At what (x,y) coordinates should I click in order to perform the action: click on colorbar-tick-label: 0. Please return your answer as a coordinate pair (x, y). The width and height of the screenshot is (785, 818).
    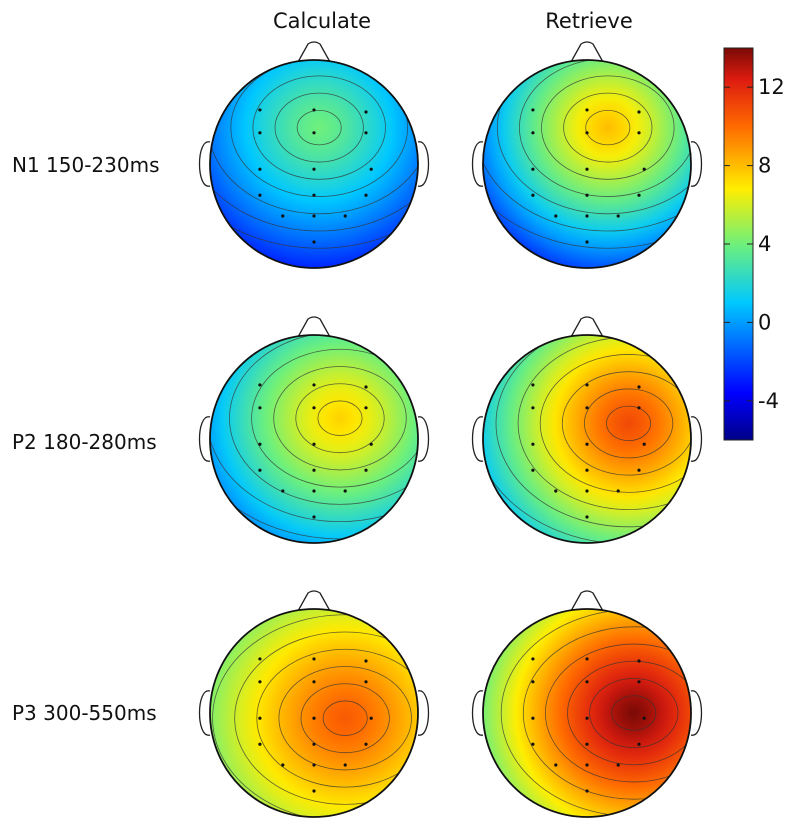
    Looking at the image, I should click on (764, 322).